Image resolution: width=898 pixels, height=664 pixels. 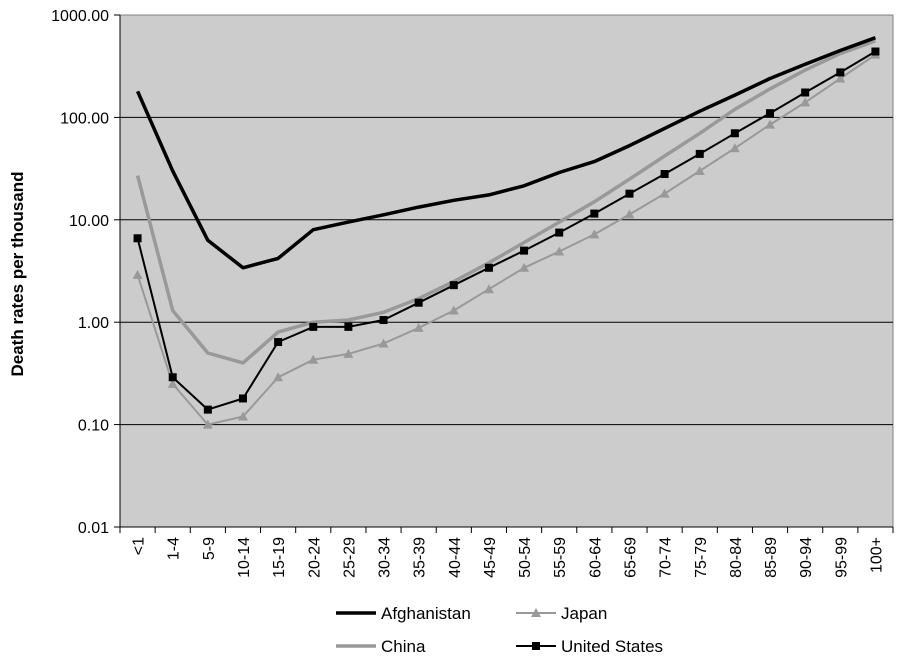 I want to click on x-tick-label: 45-49, so click(x=490, y=557).